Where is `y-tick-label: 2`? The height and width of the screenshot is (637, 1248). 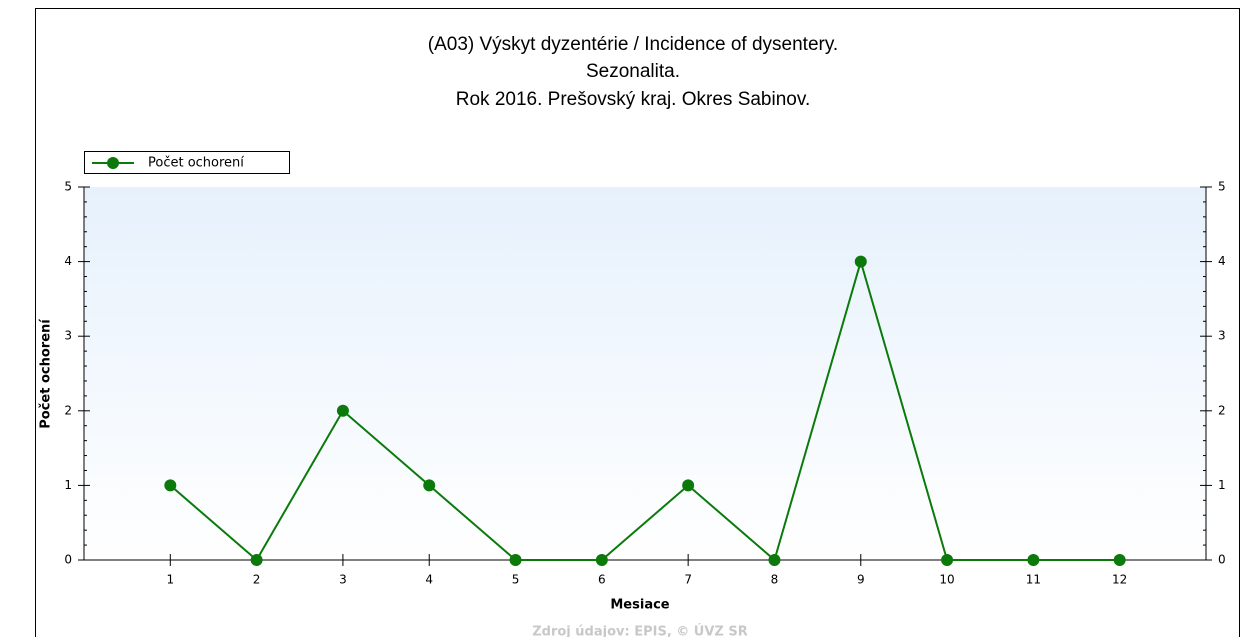 y-tick-label: 2 is located at coordinates (68, 410).